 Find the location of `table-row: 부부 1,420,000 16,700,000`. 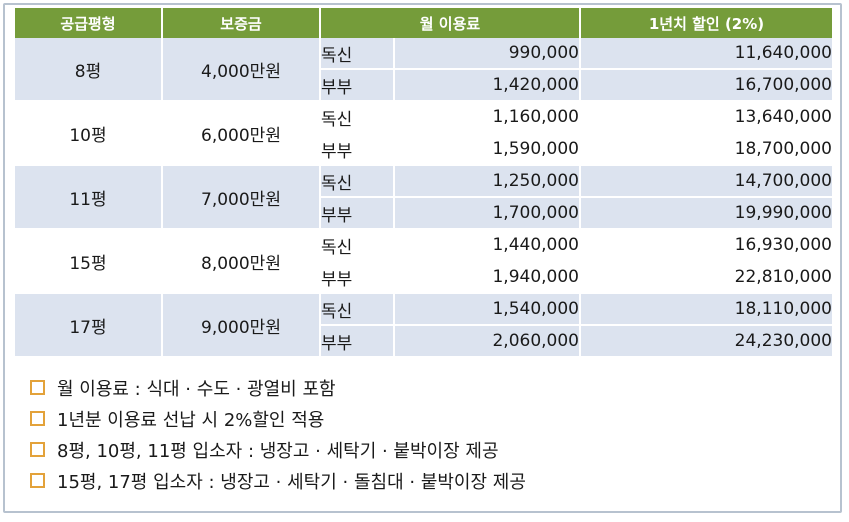

table-row: 부부 1,420,000 16,700,000 is located at coordinates (423, 85).